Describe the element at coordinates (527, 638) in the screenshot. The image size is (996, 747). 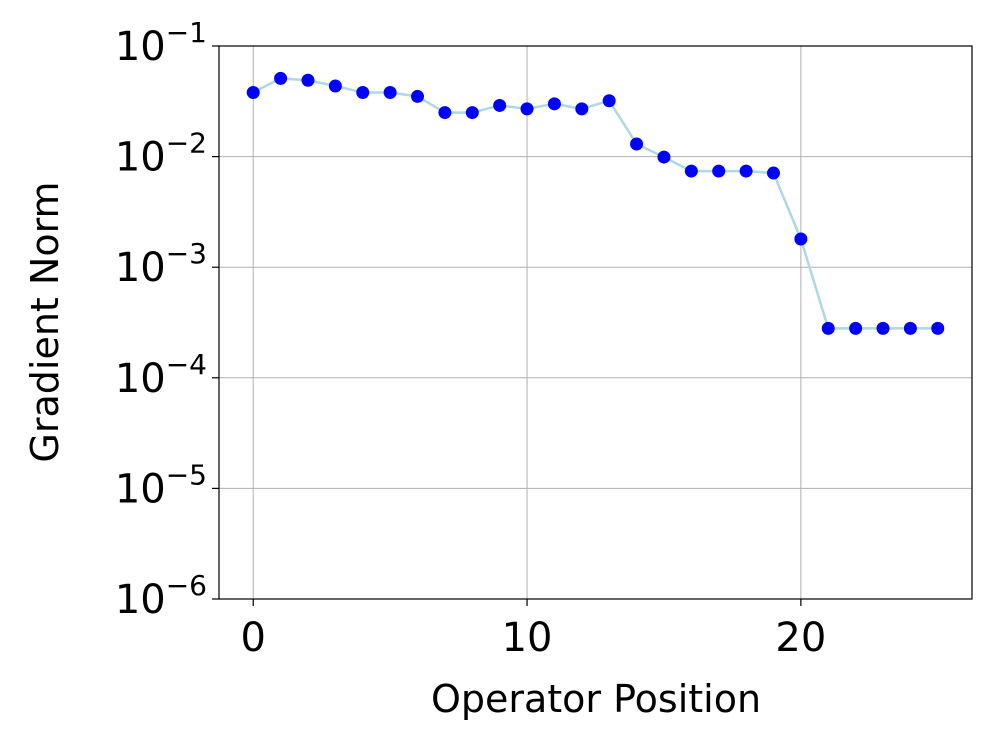
I see `x-tick-label: 10` at that location.